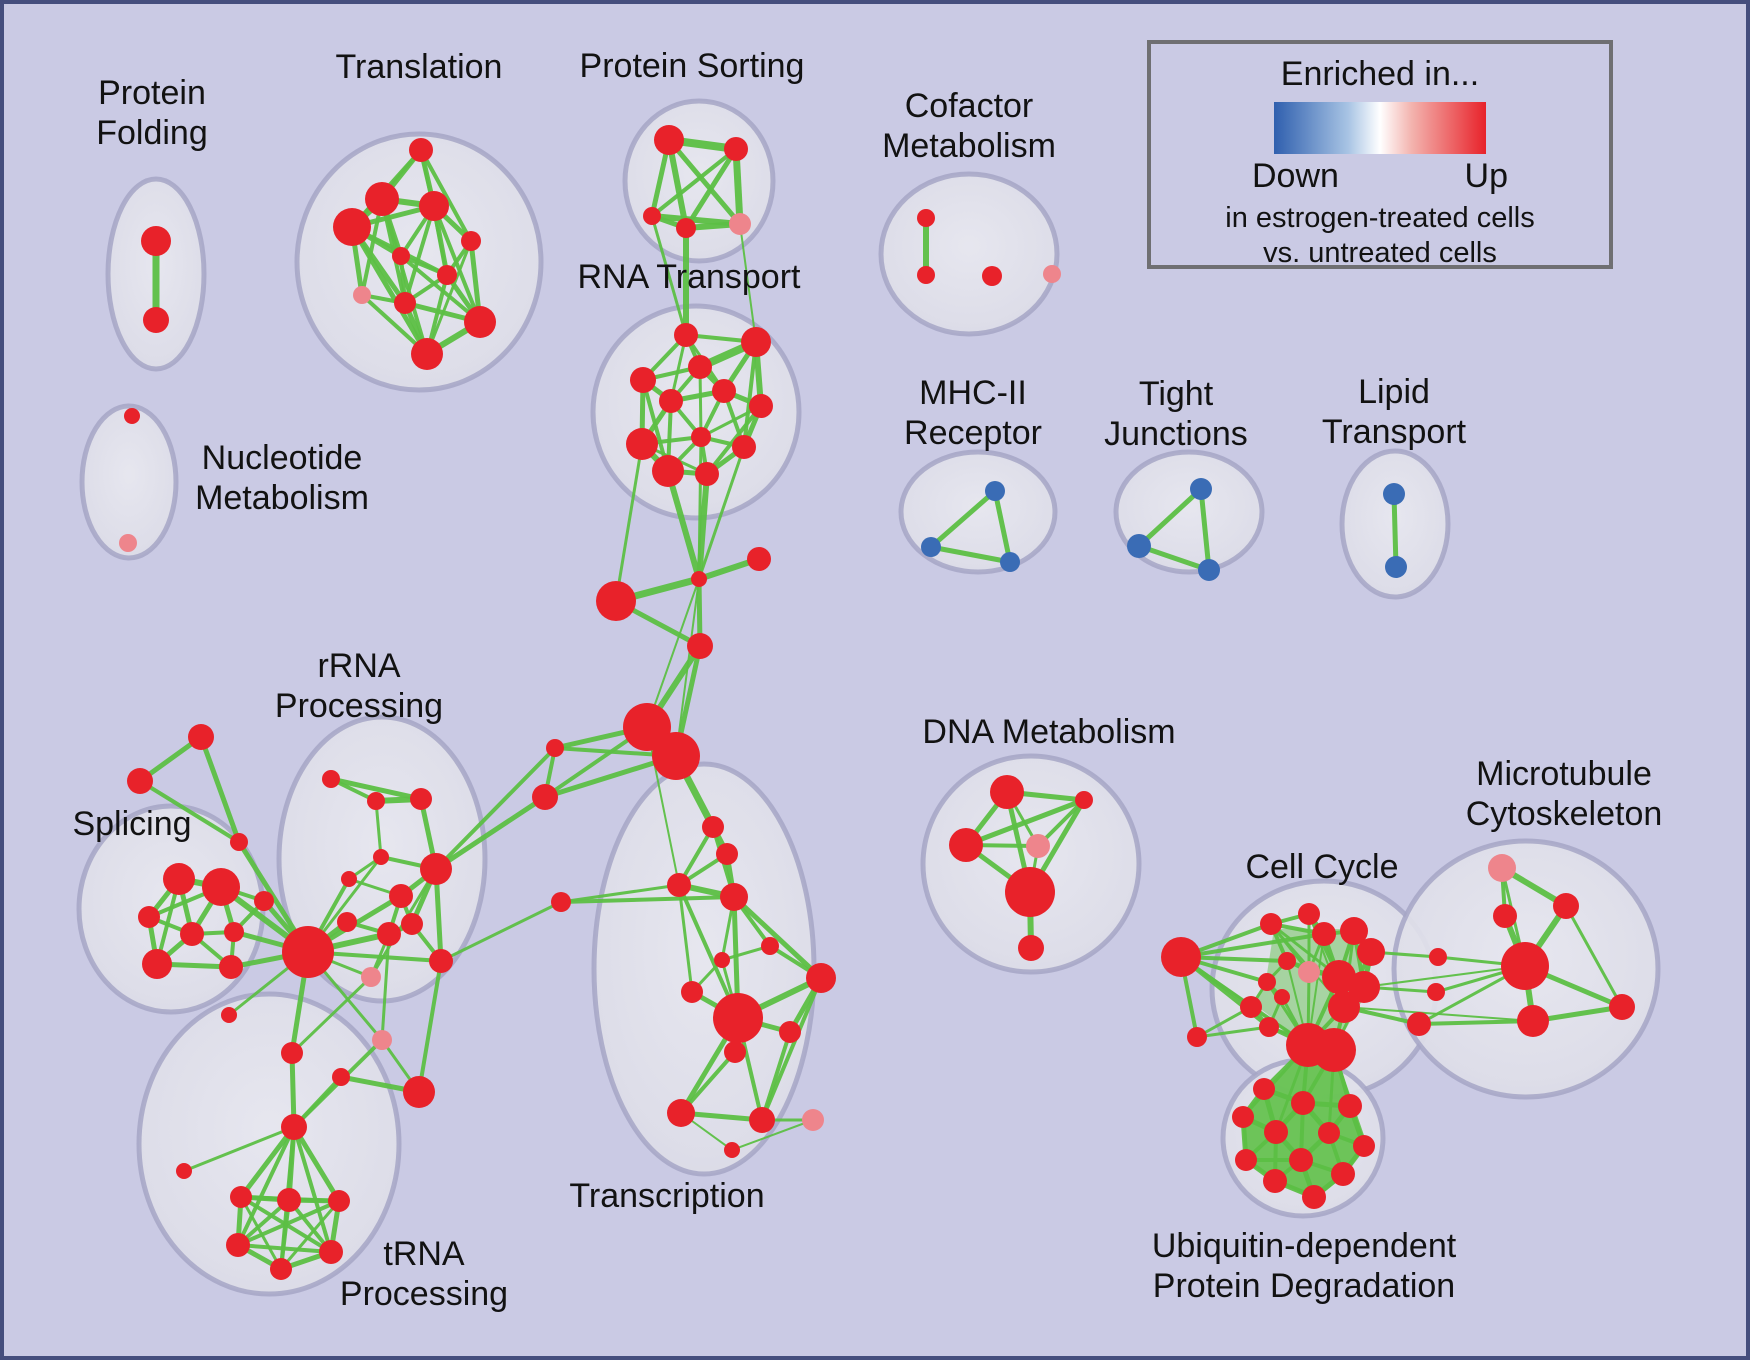 Image resolution: width=1750 pixels, height=1360 pixels. I want to click on network-node-sp4, so click(192, 934).